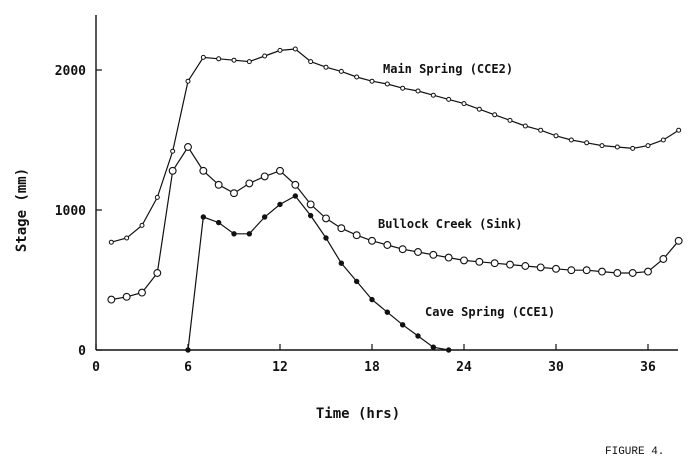 The image size is (700, 473). Describe the element at coordinates (448, 69) in the screenshot. I see `series-label-main-spring: Main Spring (CCE2)` at that location.